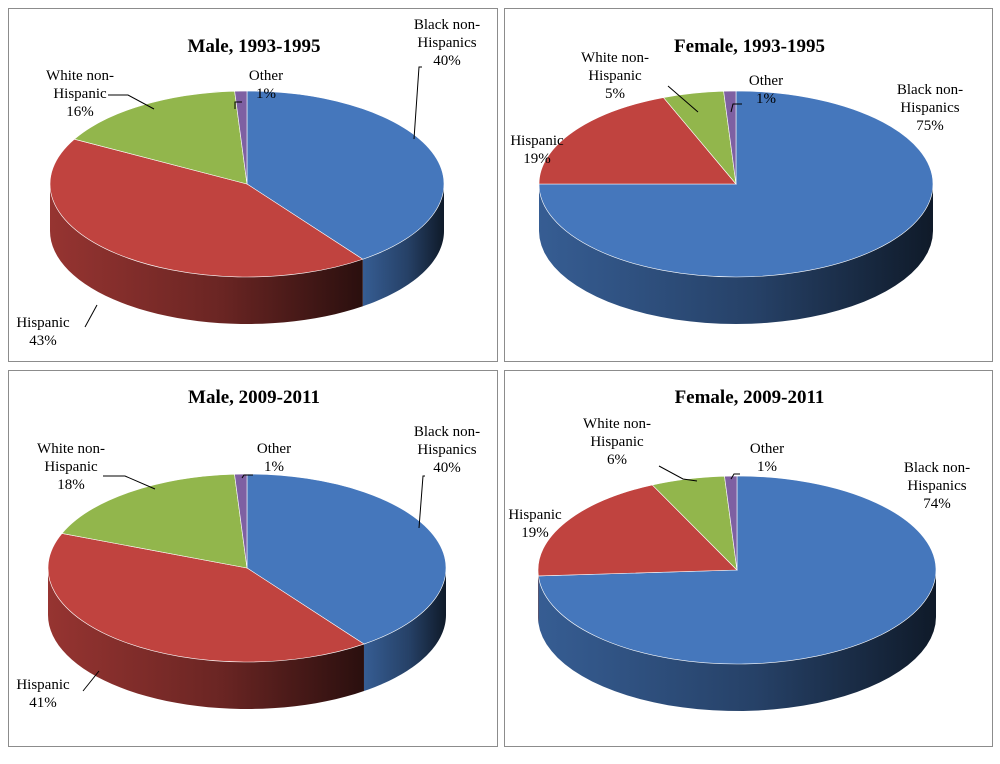 The height and width of the screenshot is (764, 1000). What do you see at coordinates (43, 332) in the screenshot?
I see `data-label-hispanic: Hispanic 43%` at bounding box center [43, 332].